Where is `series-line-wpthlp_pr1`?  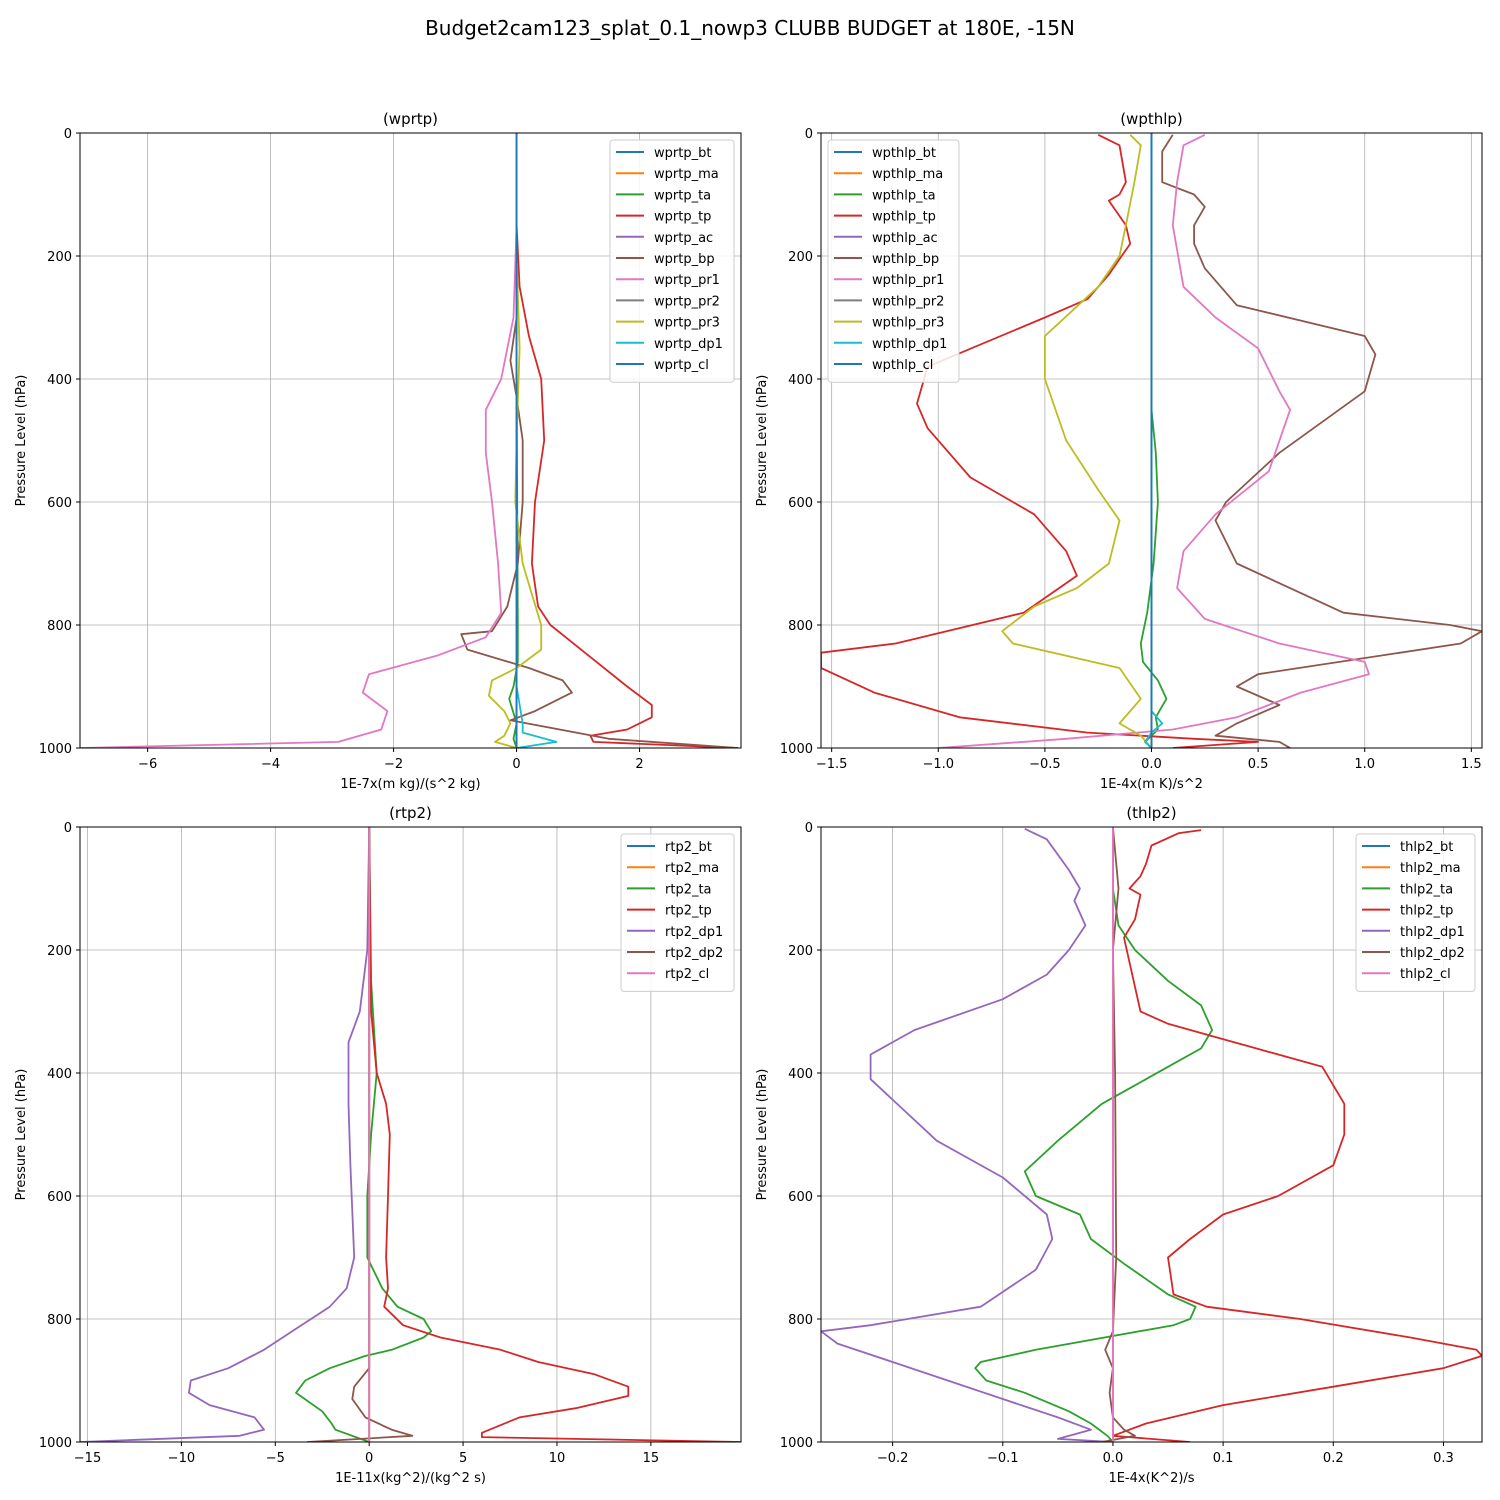
series-line-wpthlp_pr1 is located at coordinates (1154, 440).